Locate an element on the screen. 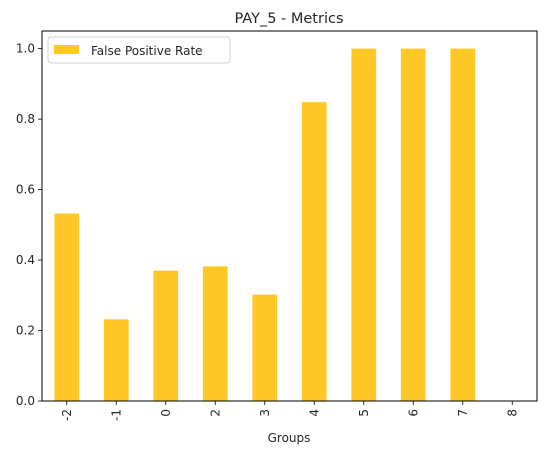  y-tick-label: 0.8 is located at coordinates (25, 119).